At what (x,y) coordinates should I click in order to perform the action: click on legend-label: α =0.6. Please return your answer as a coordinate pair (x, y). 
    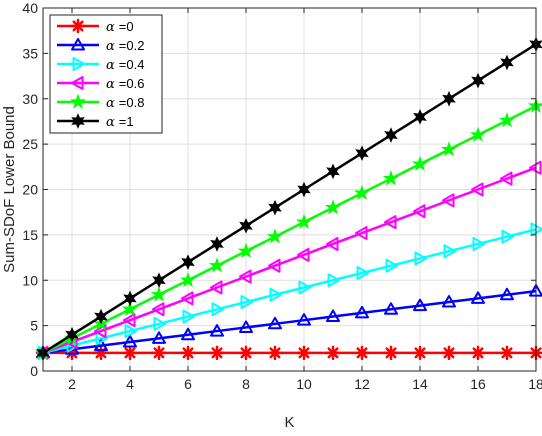
    Looking at the image, I should click on (125, 84).